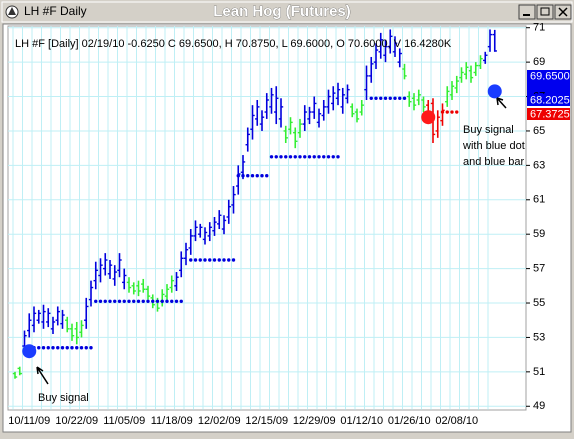 Image resolution: width=574 pixels, height=439 pixels. I want to click on price-tag-label: 68.2025, so click(550, 100).